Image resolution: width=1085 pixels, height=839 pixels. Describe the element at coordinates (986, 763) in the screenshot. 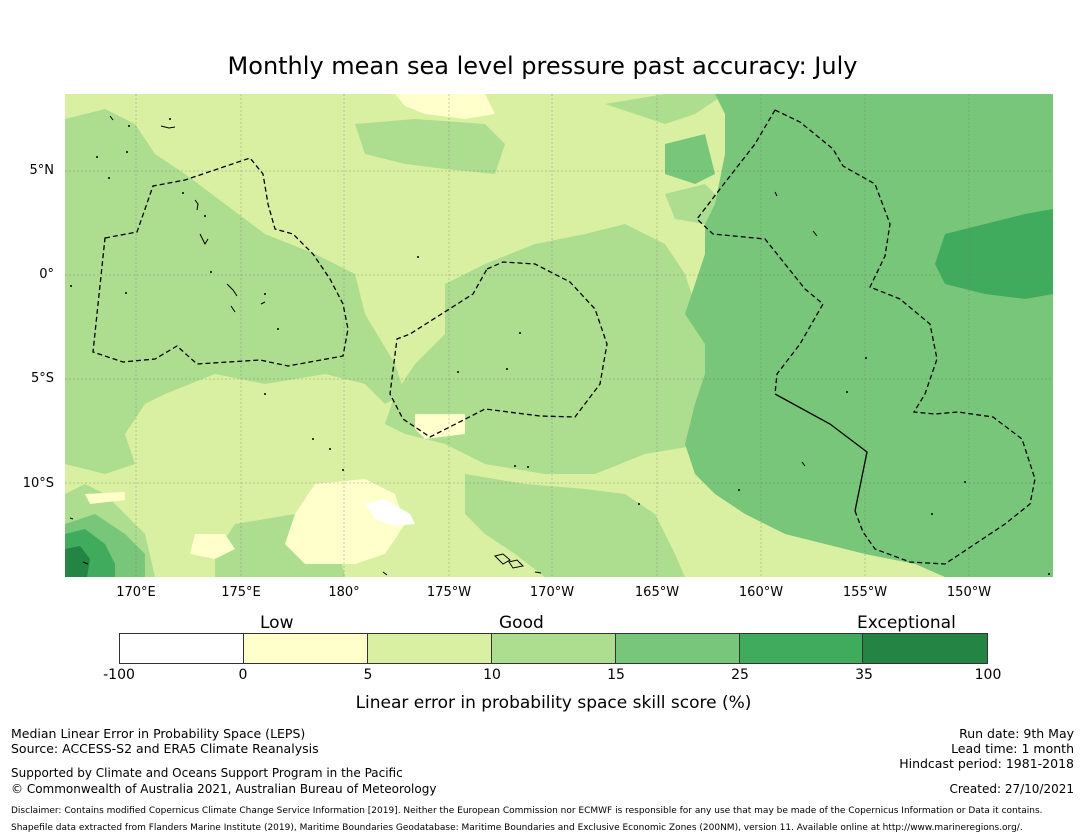

I see `footer-hindcast: Hindcast period: 1981-2018` at that location.